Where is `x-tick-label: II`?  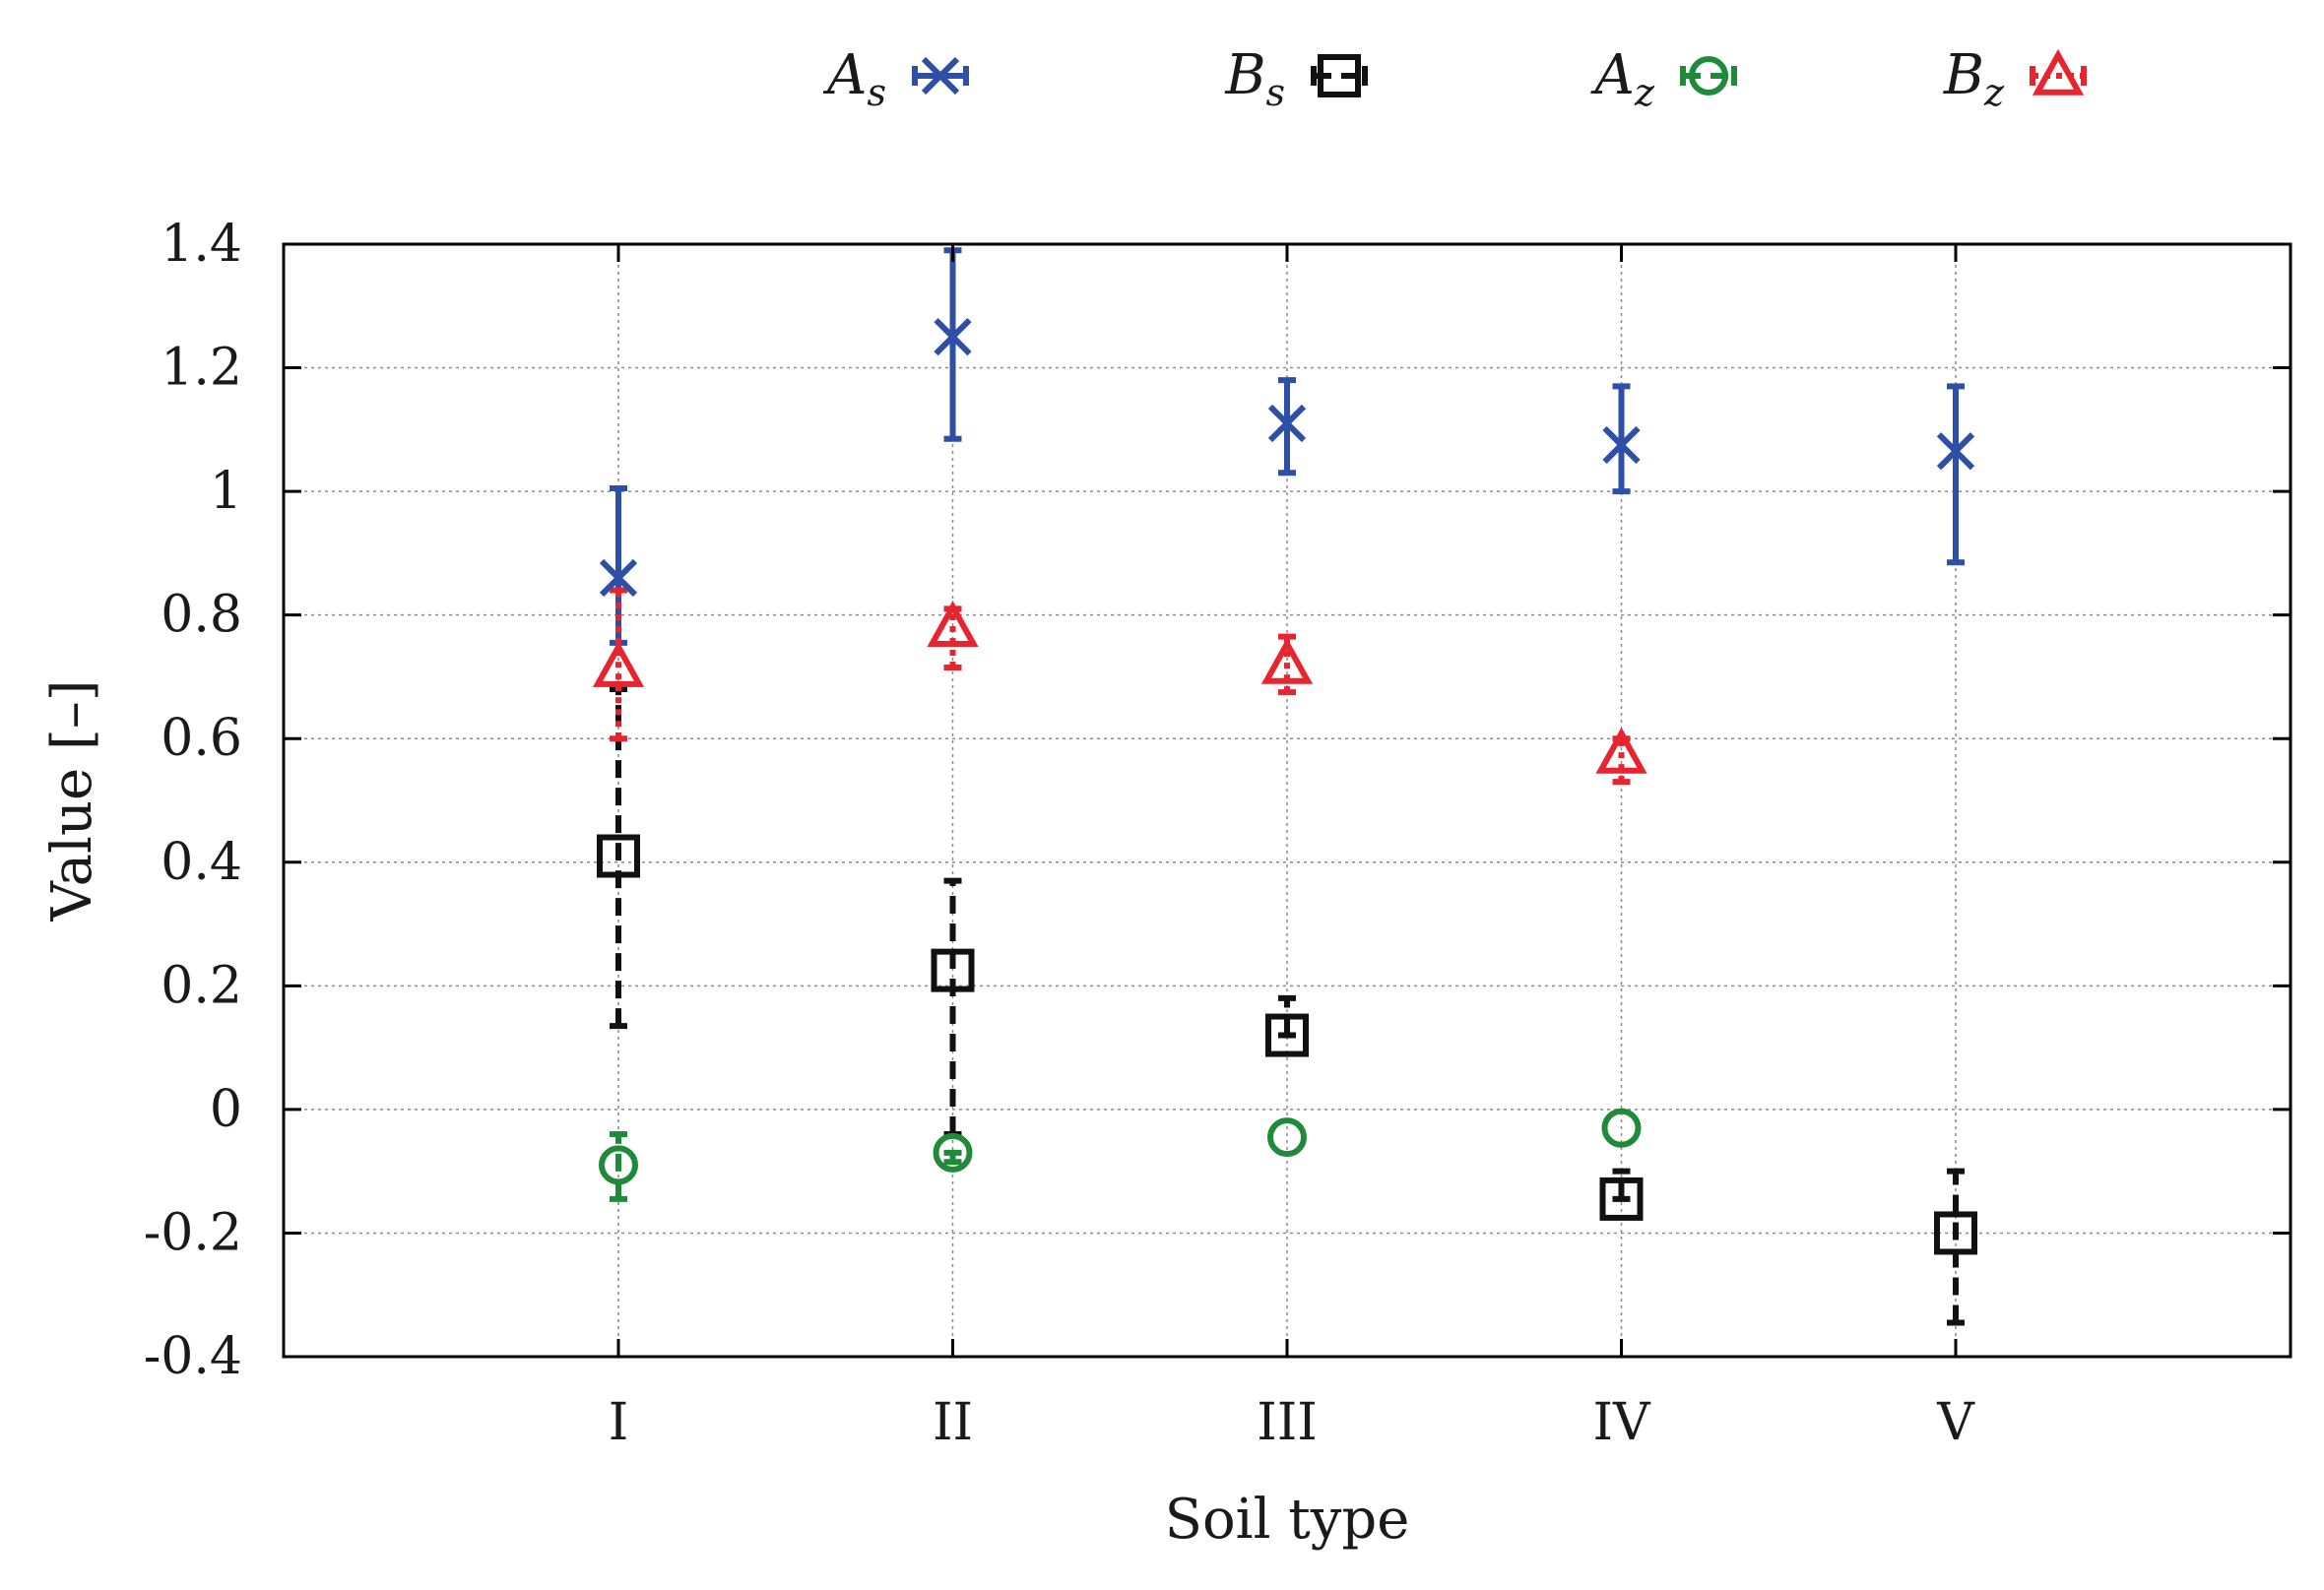 x-tick-label: II is located at coordinates (953, 1423).